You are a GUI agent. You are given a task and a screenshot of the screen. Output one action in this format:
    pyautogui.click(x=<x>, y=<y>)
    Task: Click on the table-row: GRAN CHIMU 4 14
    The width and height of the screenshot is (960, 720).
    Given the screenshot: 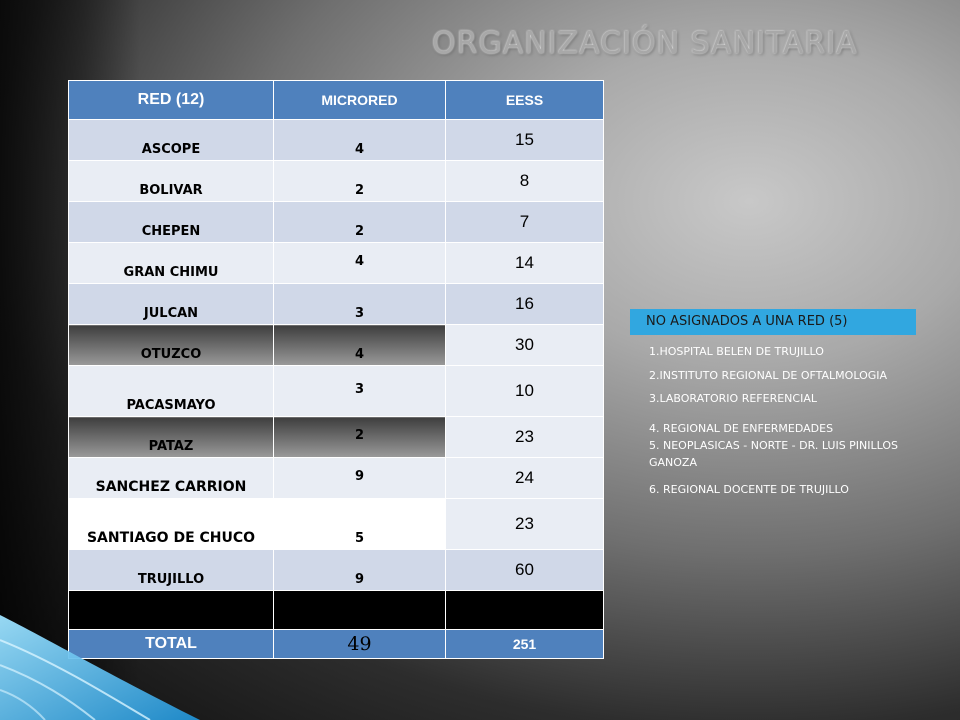 What is the action you would take?
    pyautogui.click(x=336, y=263)
    